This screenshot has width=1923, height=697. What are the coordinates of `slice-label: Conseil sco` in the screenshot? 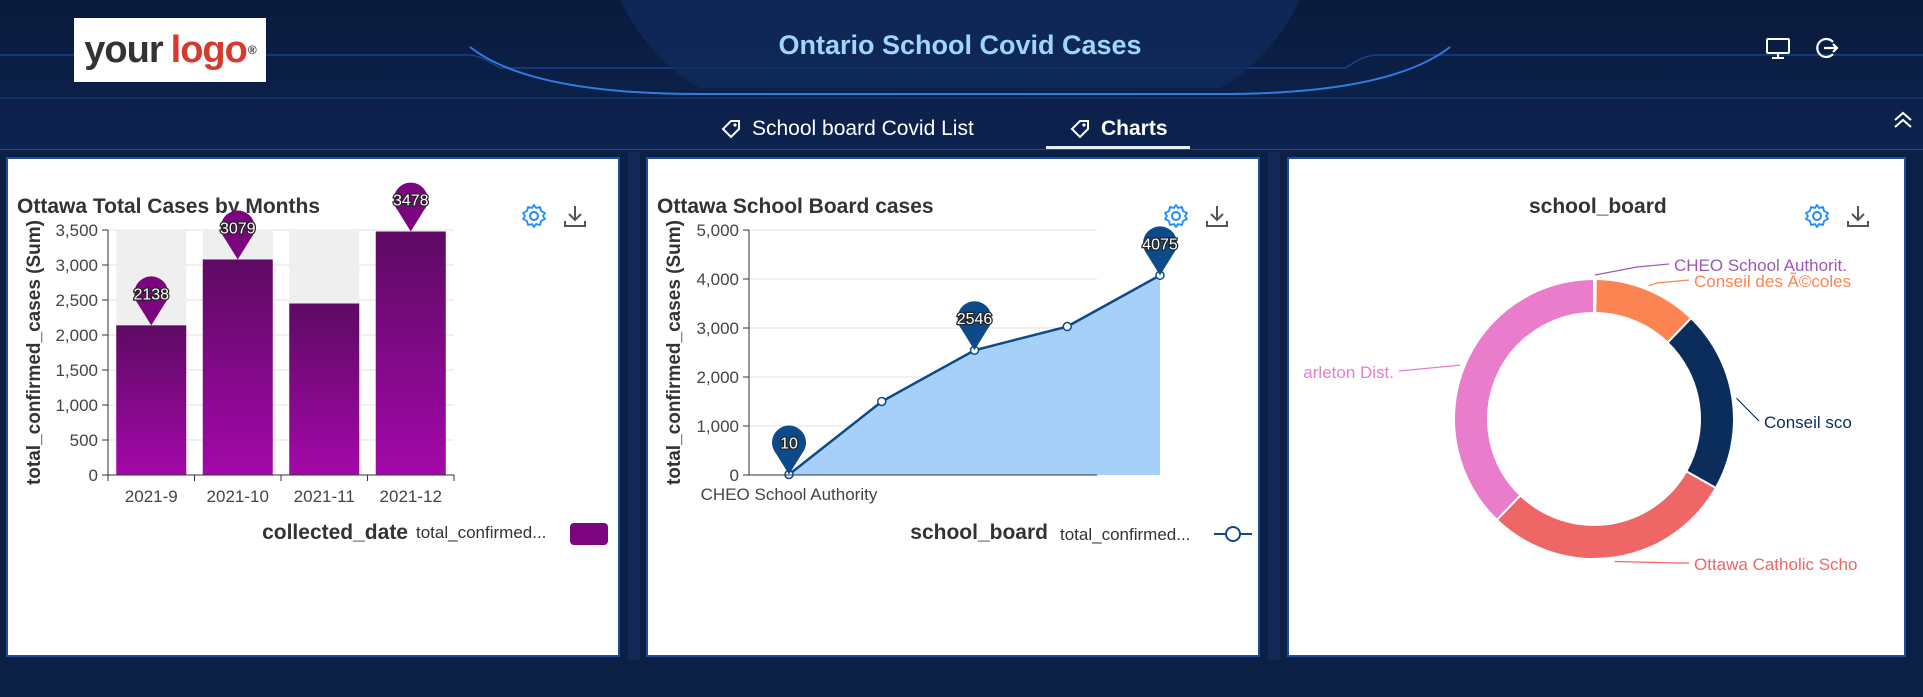 It's located at (1808, 422).